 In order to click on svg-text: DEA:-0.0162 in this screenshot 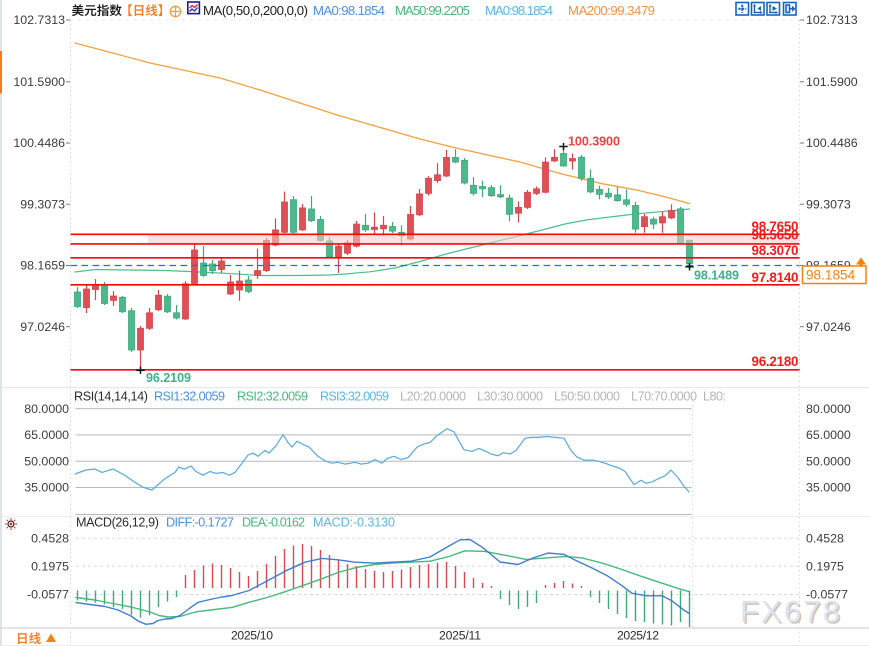, I will do `click(273, 523)`.